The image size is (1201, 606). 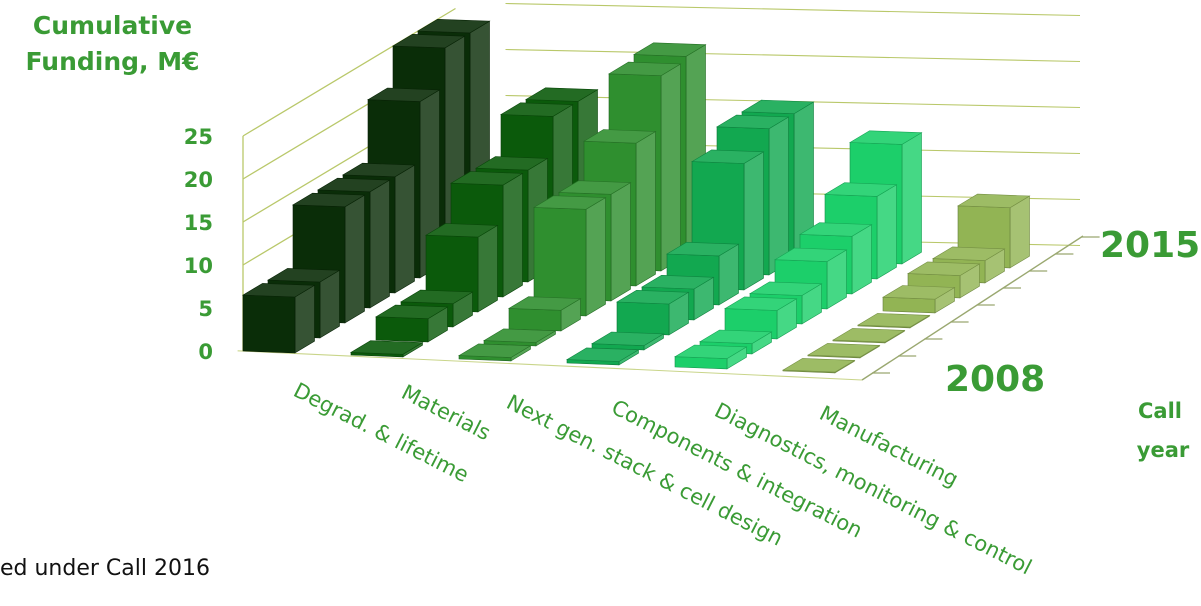 What do you see at coordinates (205, 352) in the screenshot?
I see `y-tick-label: 0` at bounding box center [205, 352].